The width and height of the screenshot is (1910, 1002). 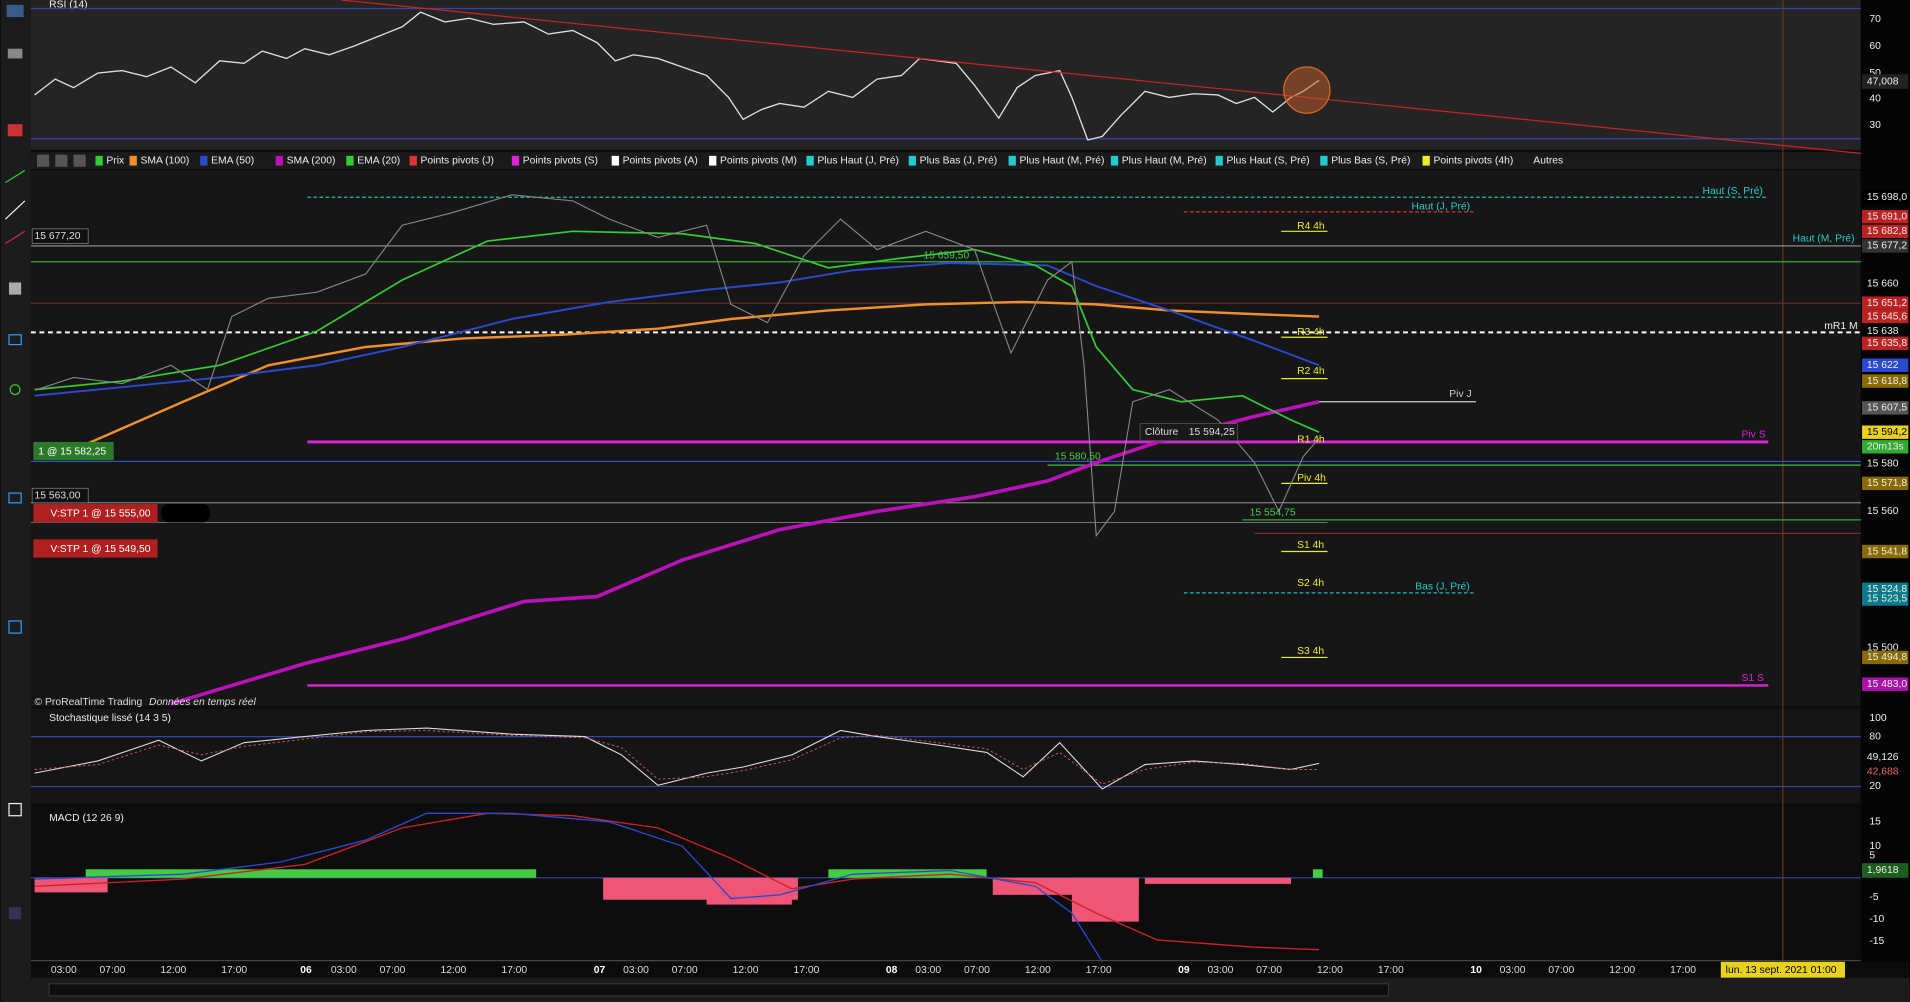 I want to click on price-box-label: 15 563,00, so click(x=58, y=495).